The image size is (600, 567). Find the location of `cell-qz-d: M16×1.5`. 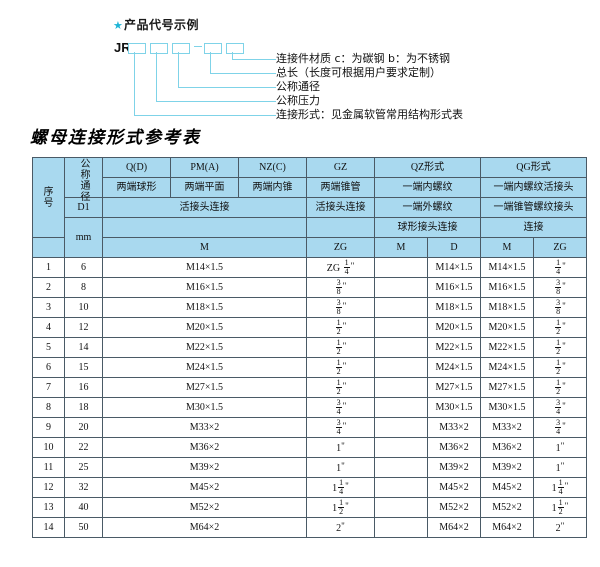

cell-qz-d: M16×1.5 is located at coordinates (454, 287).